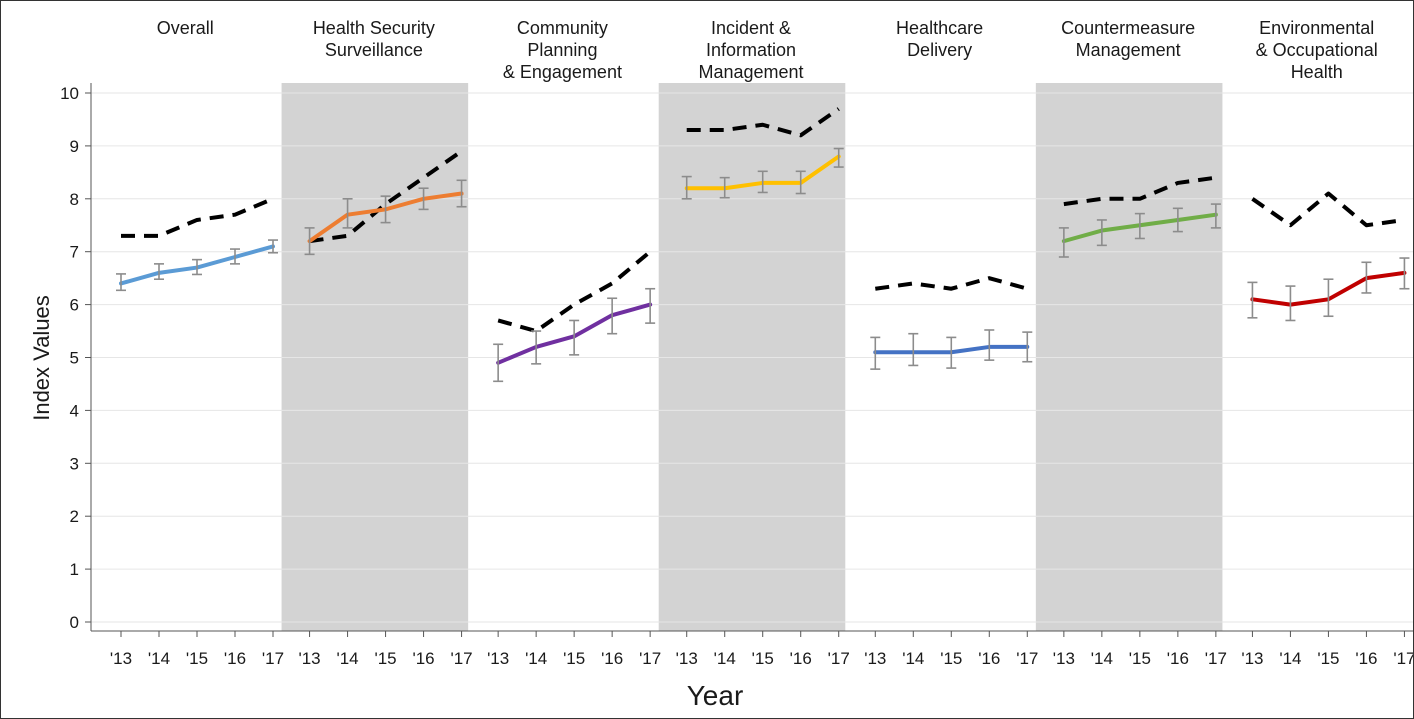 The width and height of the screenshot is (1414, 719). What do you see at coordinates (74, 305) in the screenshot?
I see `y-tick-label: 6` at bounding box center [74, 305].